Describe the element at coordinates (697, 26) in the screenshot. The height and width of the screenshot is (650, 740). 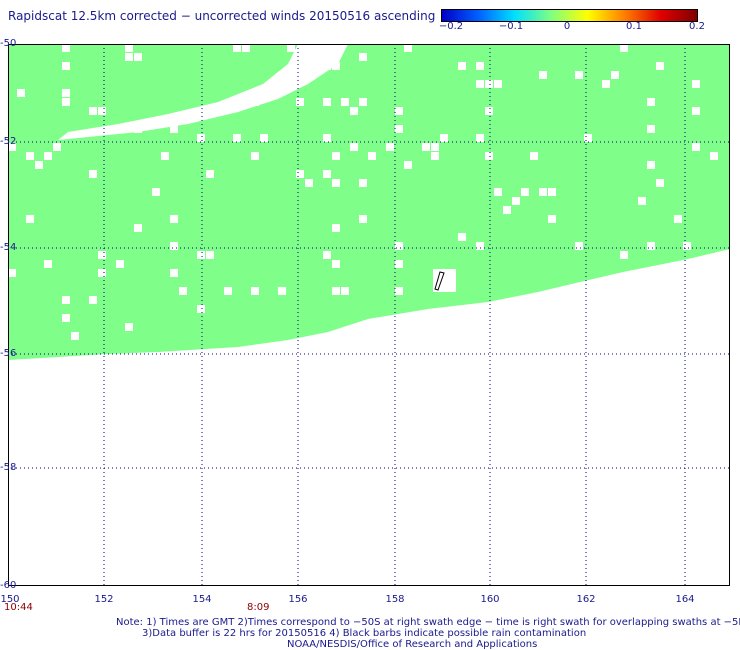
I see `colorbar-tick: 0.2` at that location.